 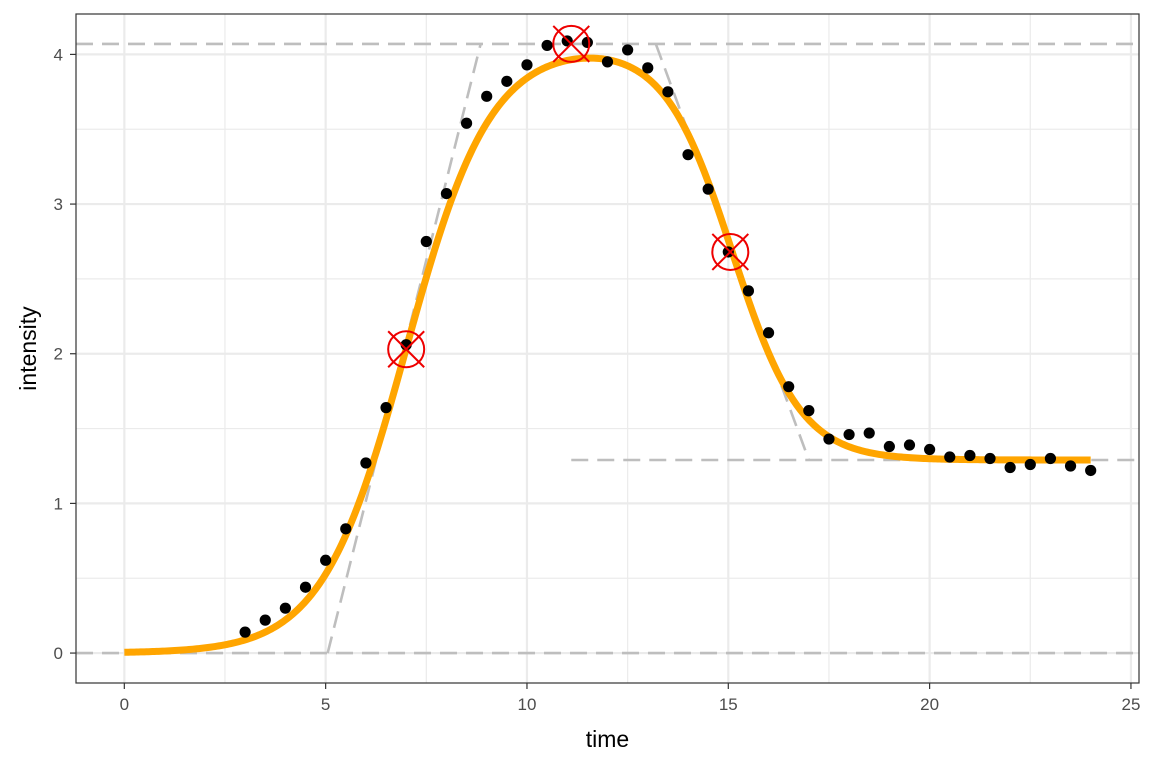 I want to click on y-tick-label: 0, so click(x=58, y=653).